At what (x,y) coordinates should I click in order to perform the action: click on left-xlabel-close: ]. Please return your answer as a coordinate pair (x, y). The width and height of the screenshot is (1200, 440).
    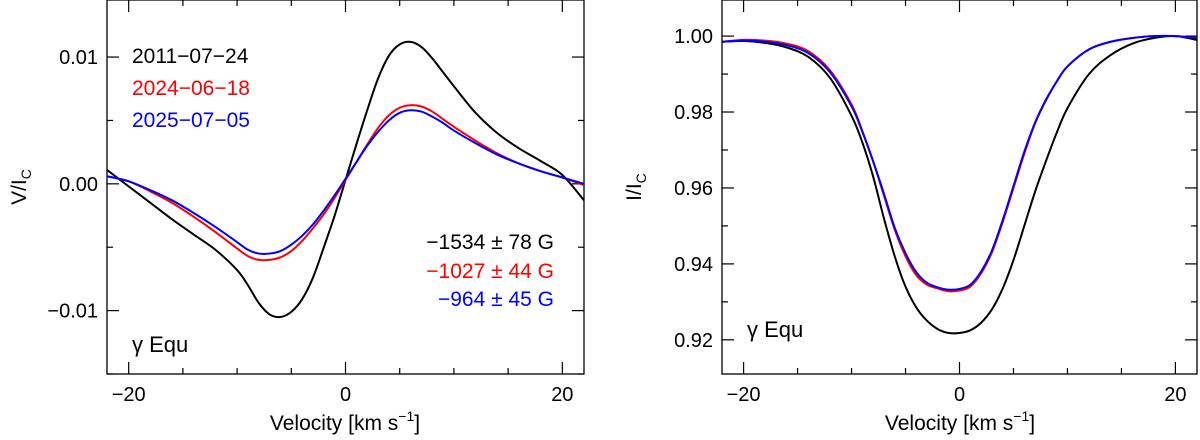
    Looking at the image, I should click on (417, 423).